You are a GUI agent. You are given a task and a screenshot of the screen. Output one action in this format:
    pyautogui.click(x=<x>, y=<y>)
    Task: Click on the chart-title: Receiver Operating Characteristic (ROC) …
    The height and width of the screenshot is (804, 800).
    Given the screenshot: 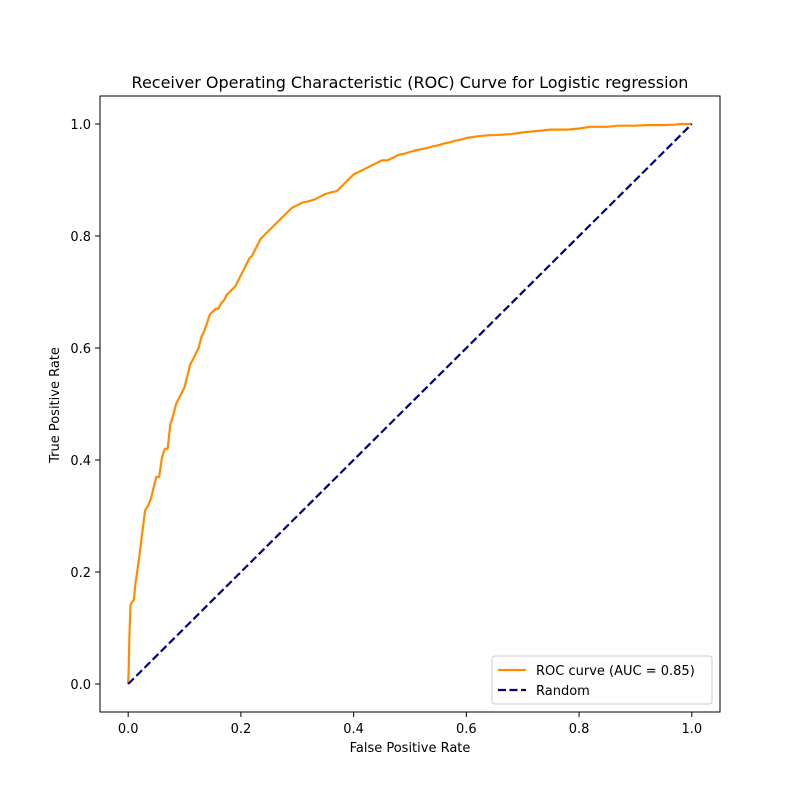 What is the action you would take?
    pyautogui.click(x=410, y=82)
    